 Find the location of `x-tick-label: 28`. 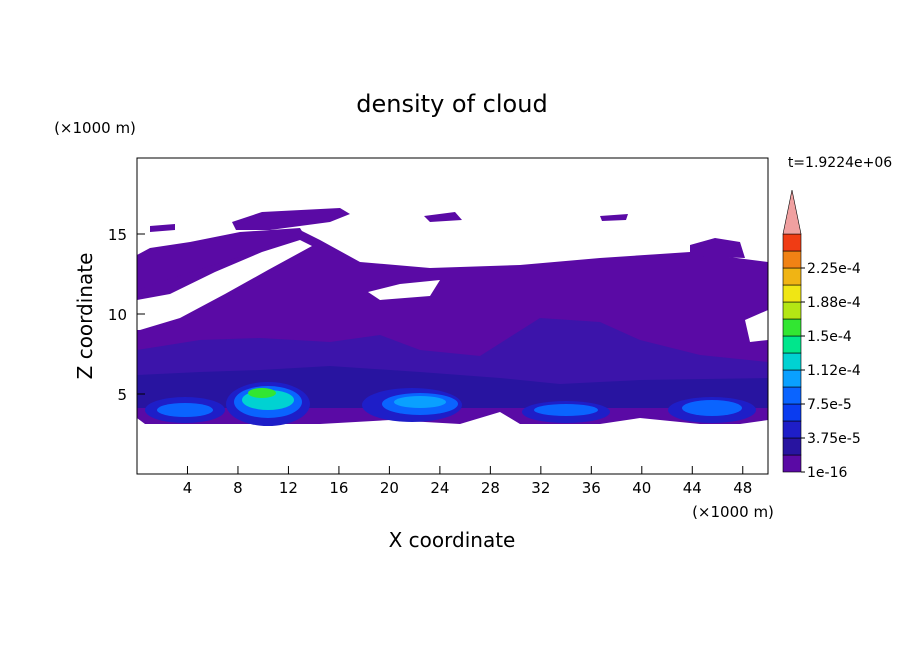

x-tick-label: 28 is located at coordinates (490, 488).